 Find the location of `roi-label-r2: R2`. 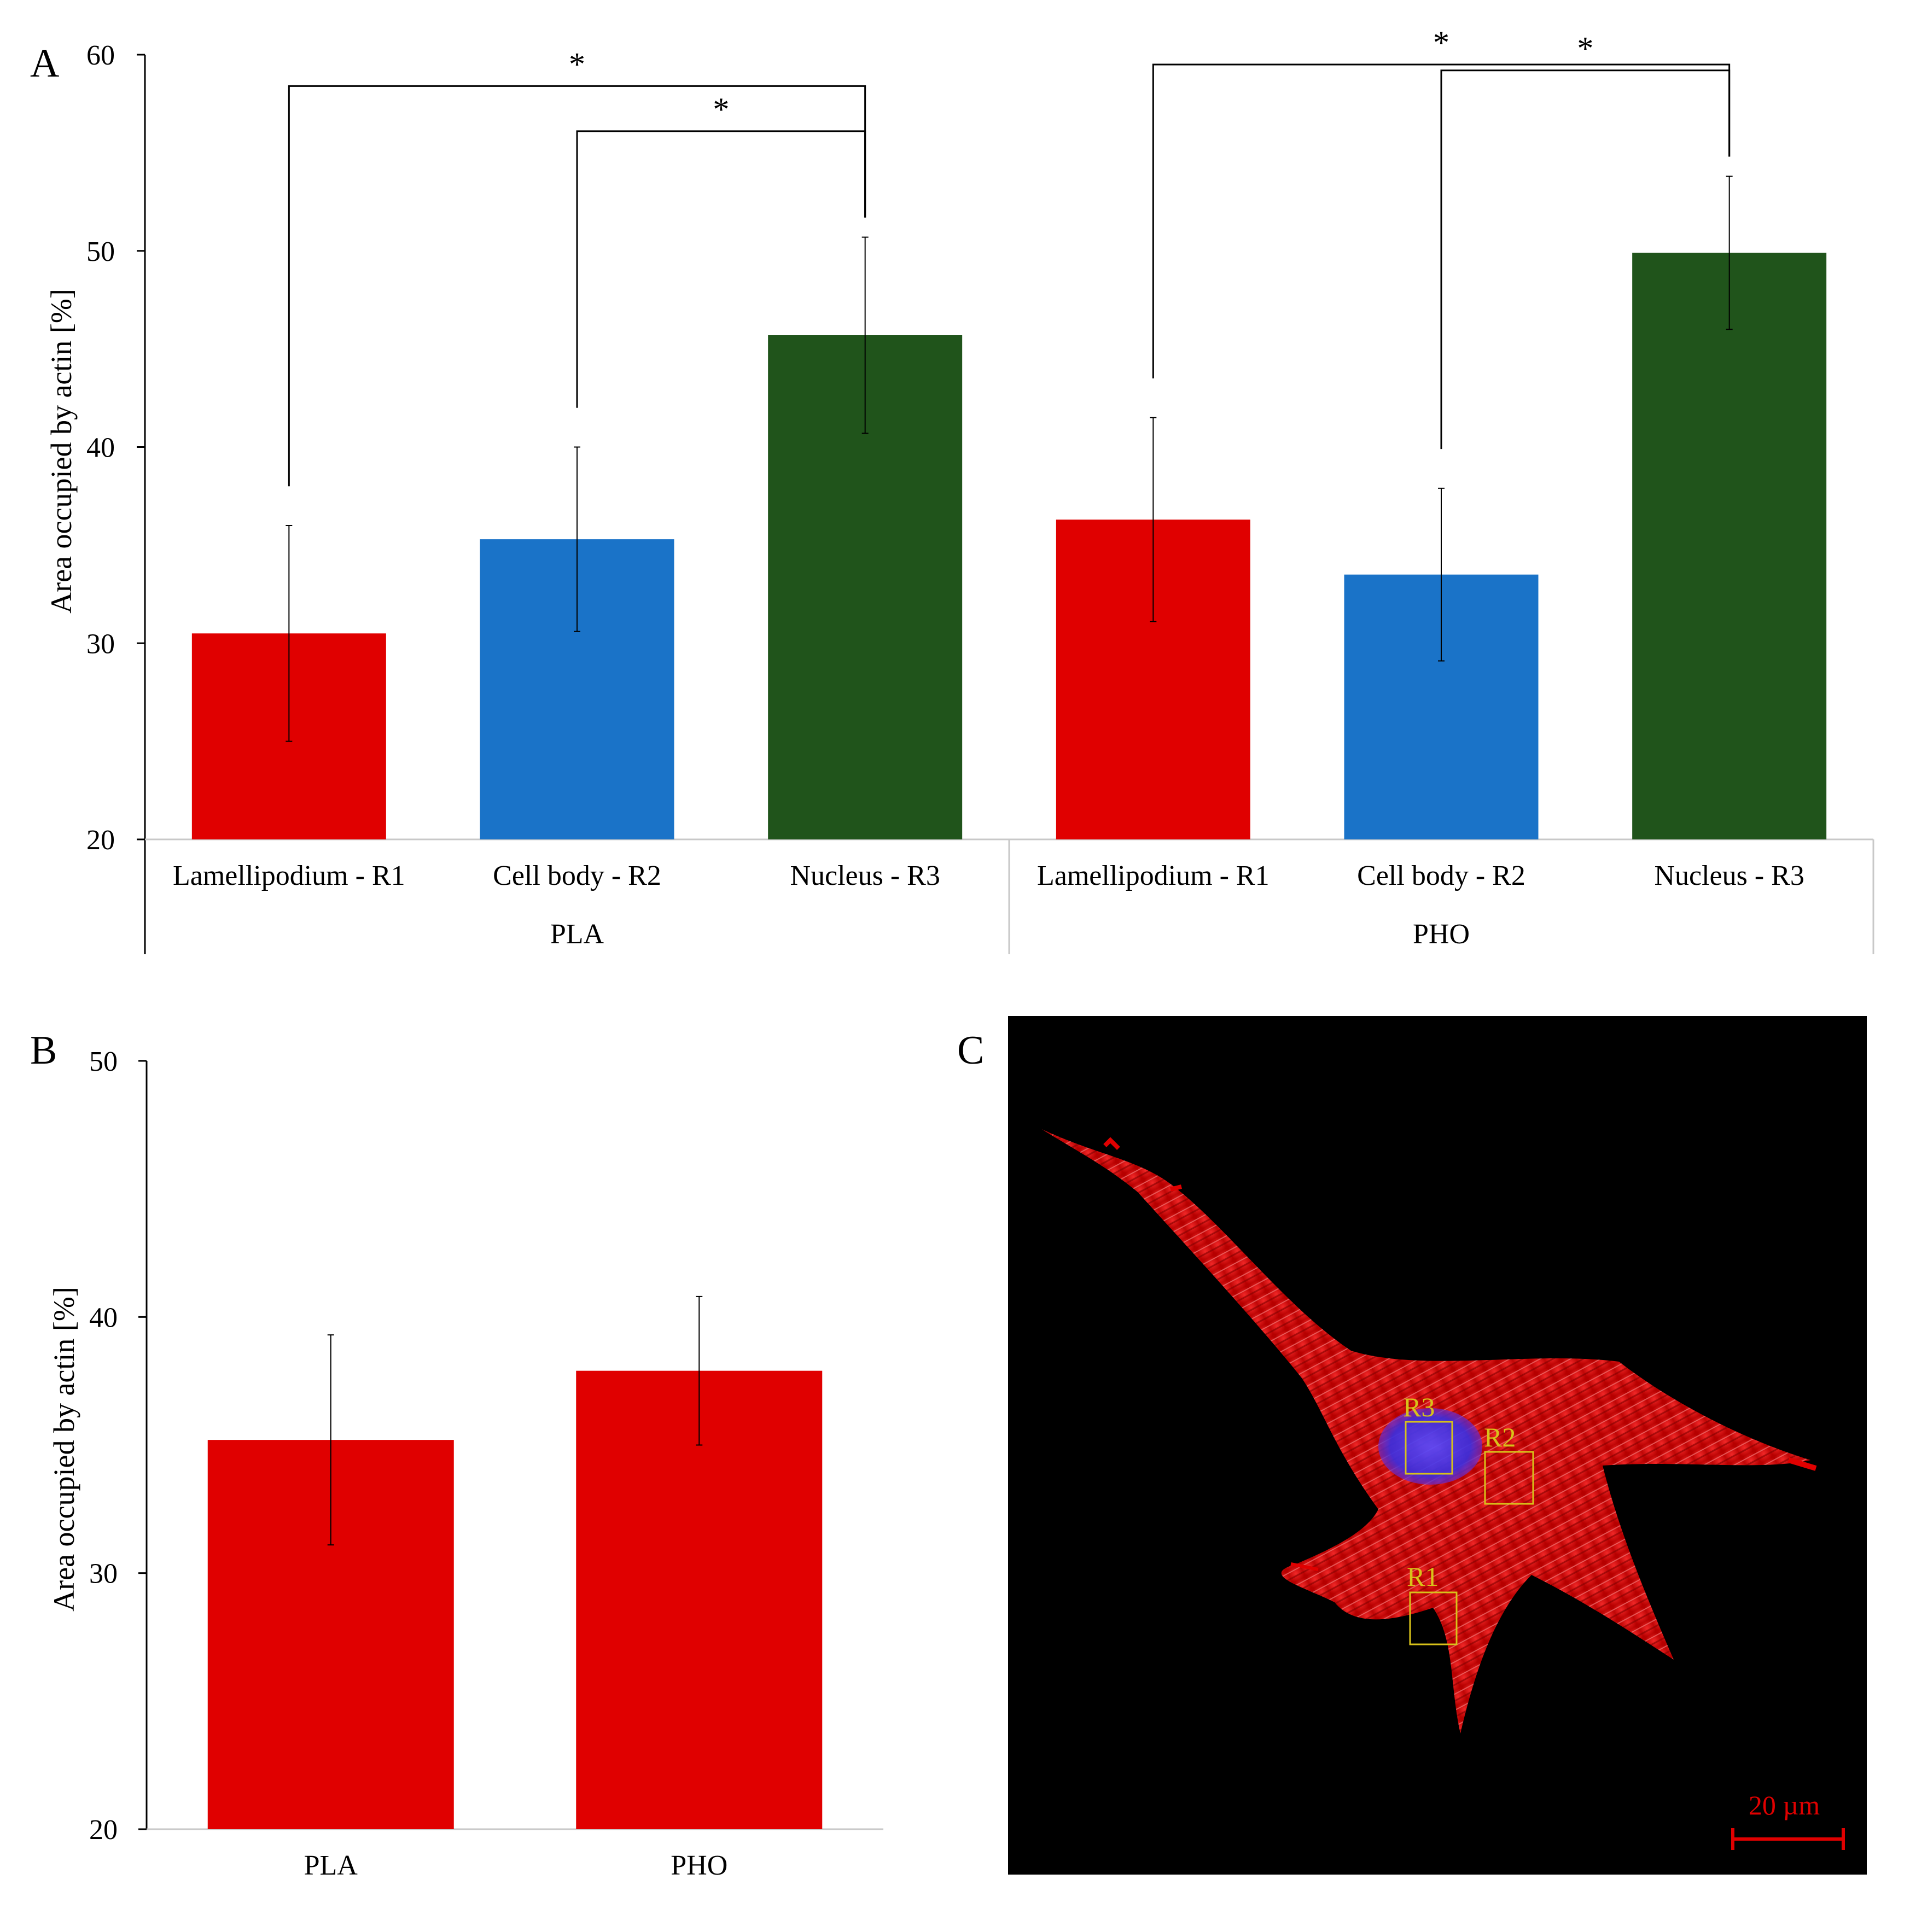

roi-label-r2: R2 is located at coordinates (1500, 1437).